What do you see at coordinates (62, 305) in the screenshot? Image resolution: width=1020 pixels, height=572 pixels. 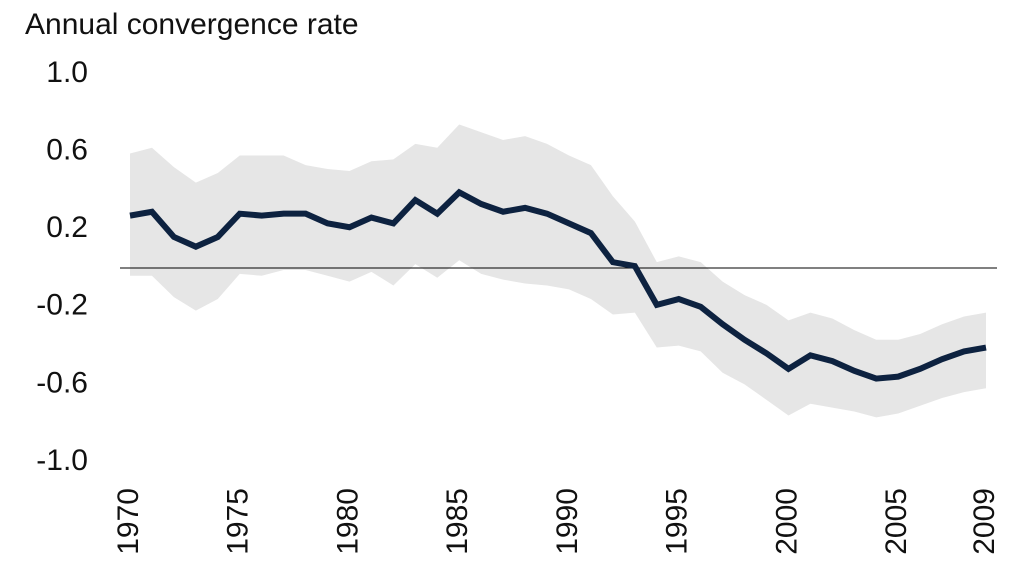 I see `y-tick-label: -0.2` at bounding box center [62, 305].